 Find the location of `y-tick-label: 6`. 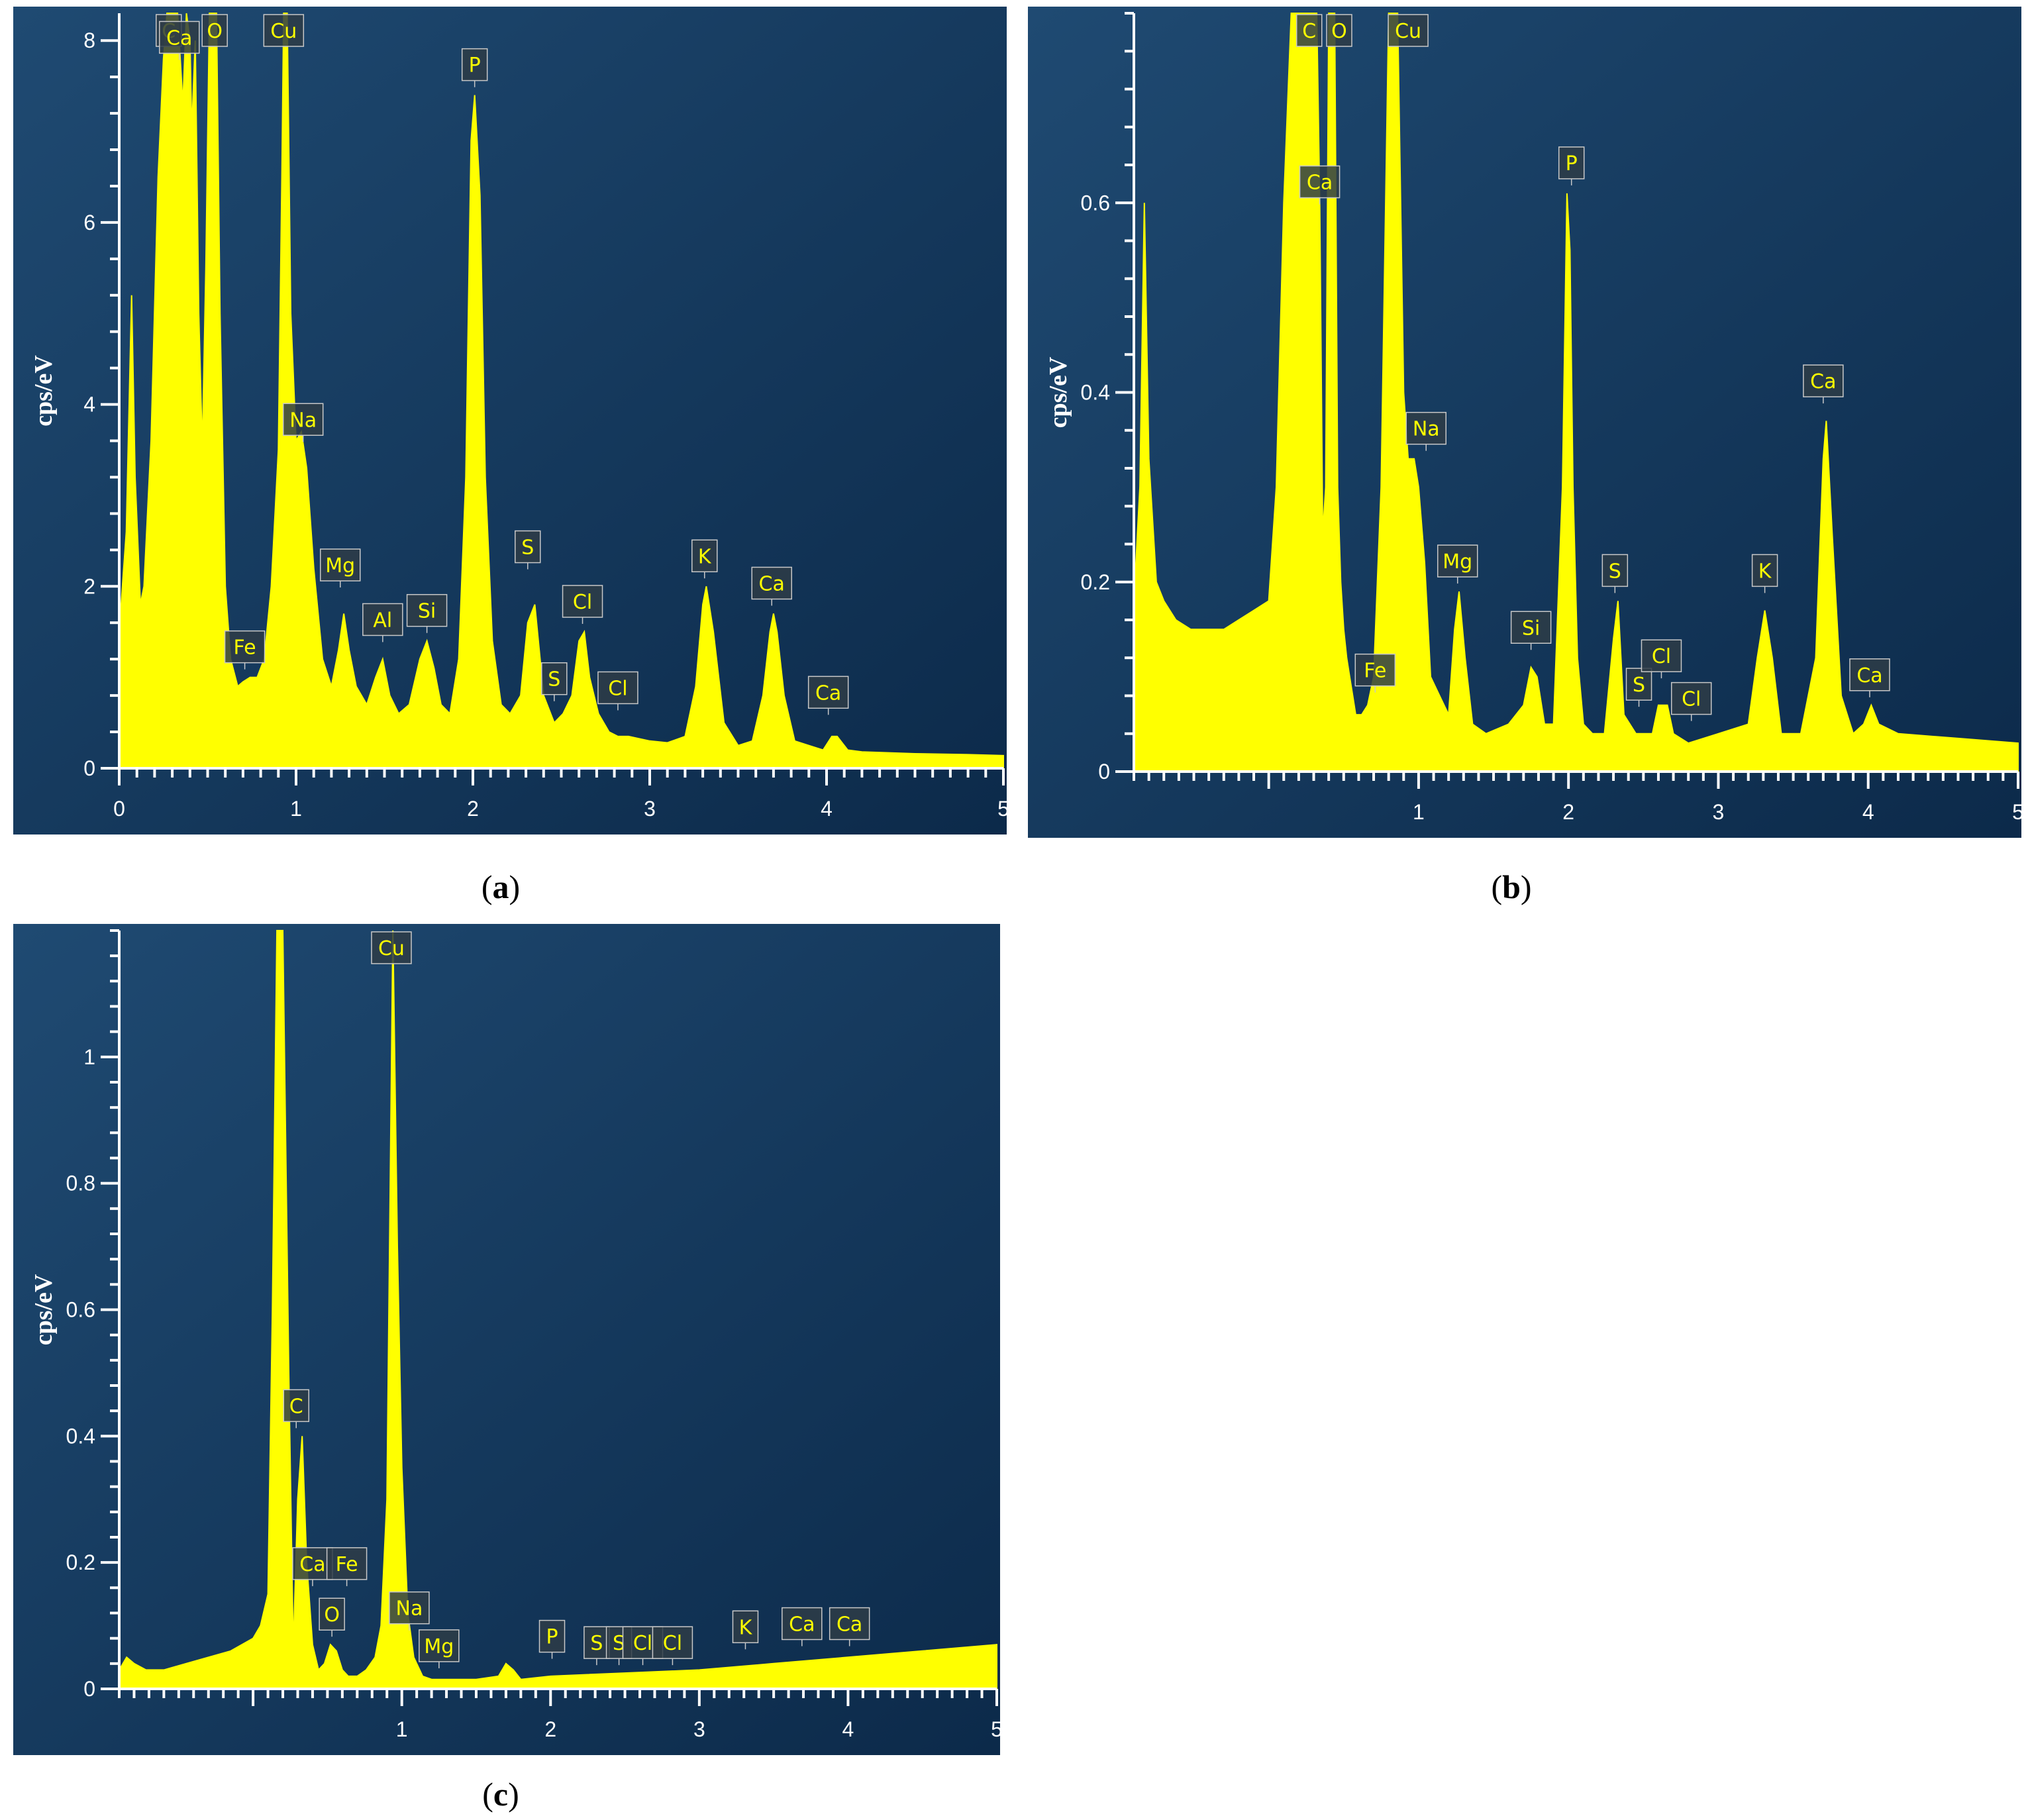

y-tick-label: 6 is located at coordinates (89, 222).